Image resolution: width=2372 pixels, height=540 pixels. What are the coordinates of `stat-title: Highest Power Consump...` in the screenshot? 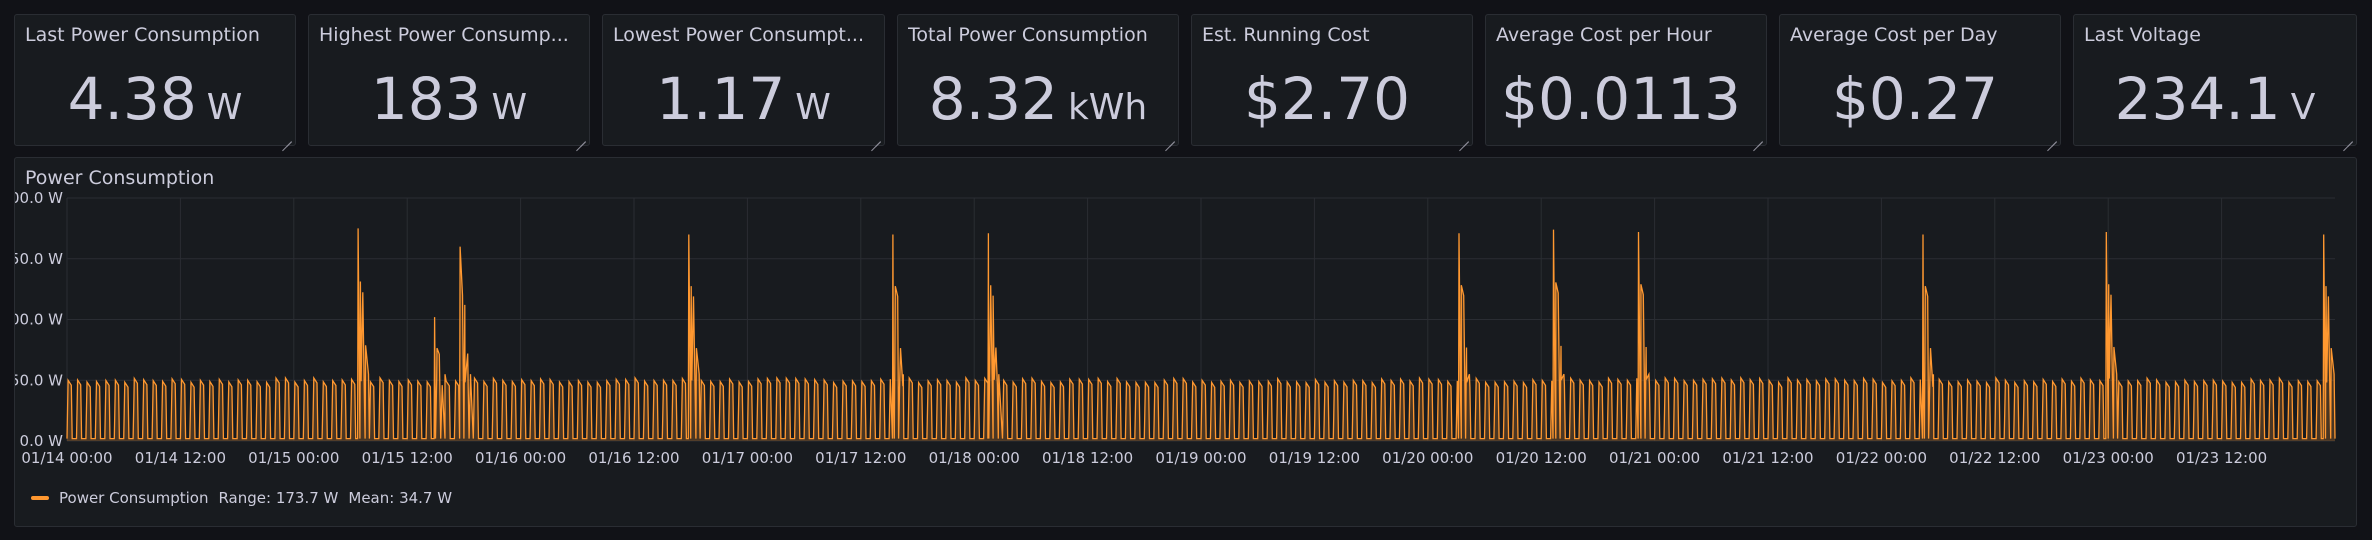 It's located at (444, 35).